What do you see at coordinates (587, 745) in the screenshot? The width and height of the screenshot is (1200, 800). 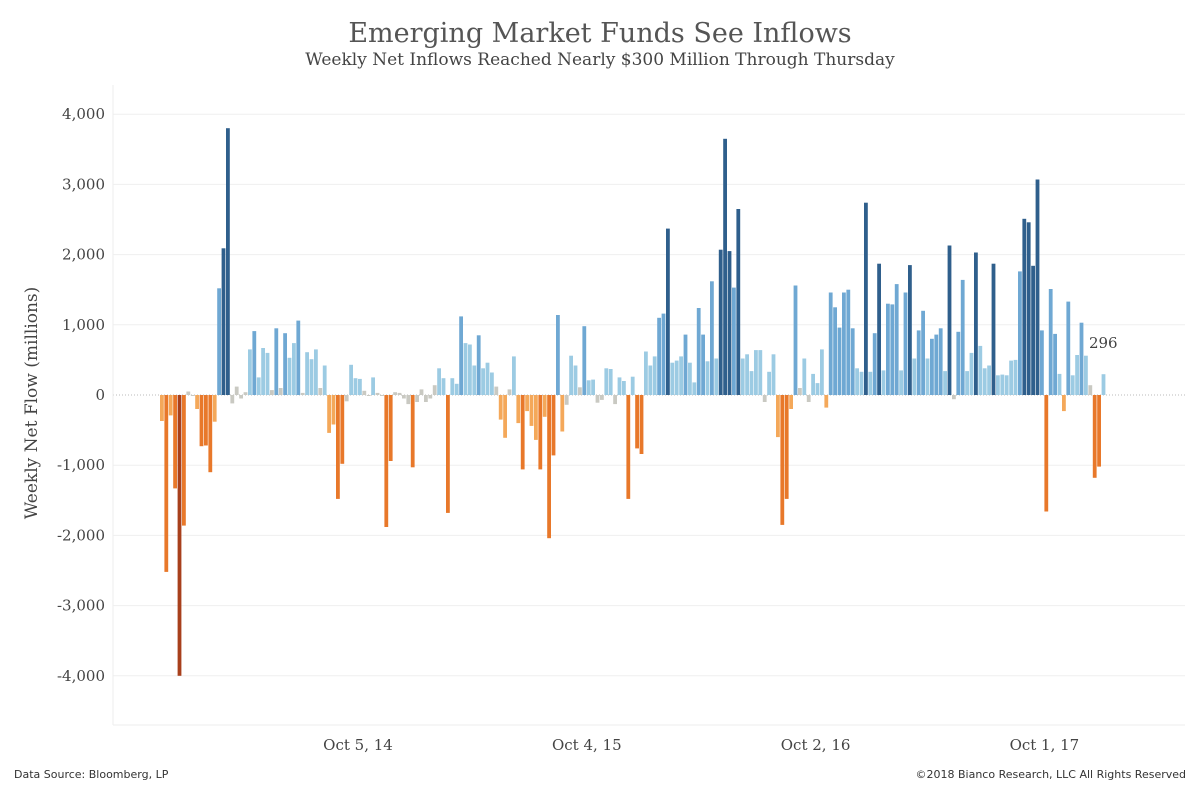 I see `x-tick-label: Oct 4, 15` at bounding box center [587, 745].